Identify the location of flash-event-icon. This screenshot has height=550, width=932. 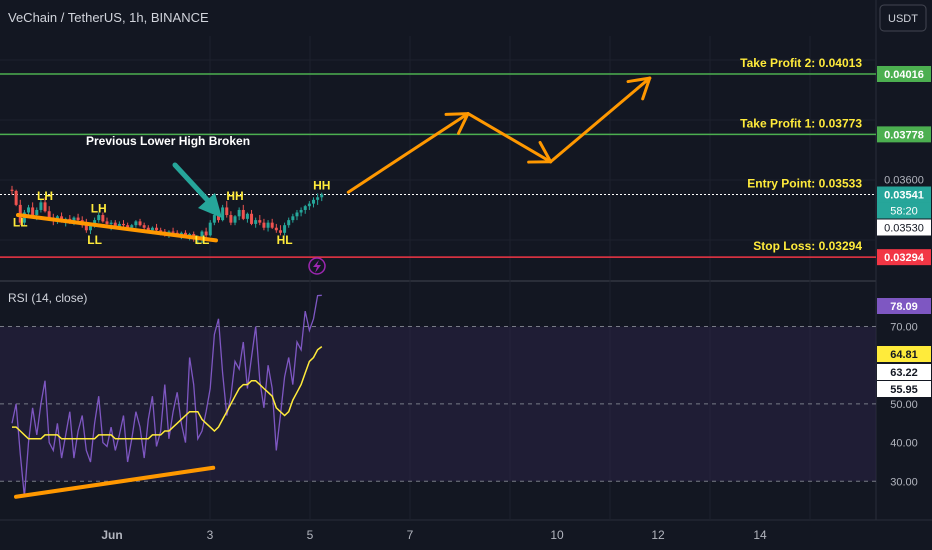
(317, 266).